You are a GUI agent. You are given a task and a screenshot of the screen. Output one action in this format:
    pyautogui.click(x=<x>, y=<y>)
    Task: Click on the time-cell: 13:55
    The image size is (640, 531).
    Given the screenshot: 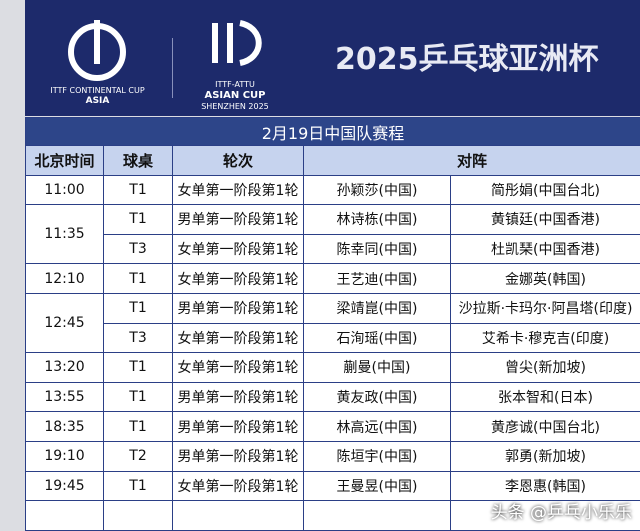 What is the action you would take?
    pyautogui.click(x=65, y=397)
    